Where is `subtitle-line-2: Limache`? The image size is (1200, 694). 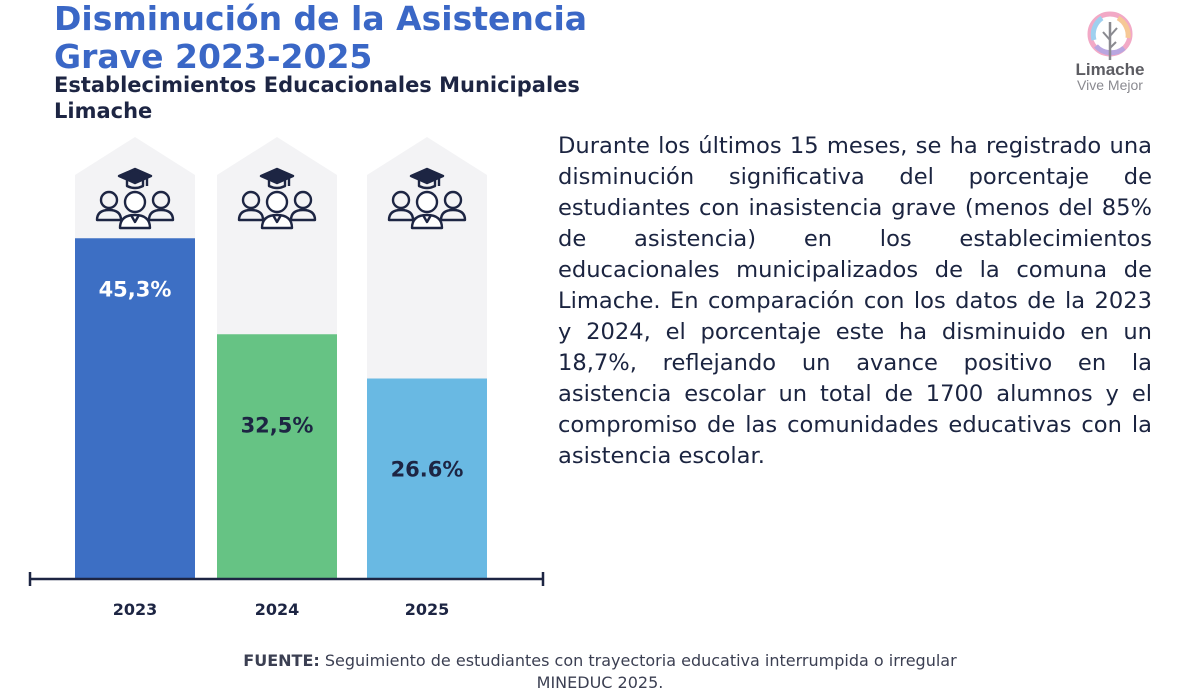 subtitle-line-2: Limache is located at coordinates (103, 111).